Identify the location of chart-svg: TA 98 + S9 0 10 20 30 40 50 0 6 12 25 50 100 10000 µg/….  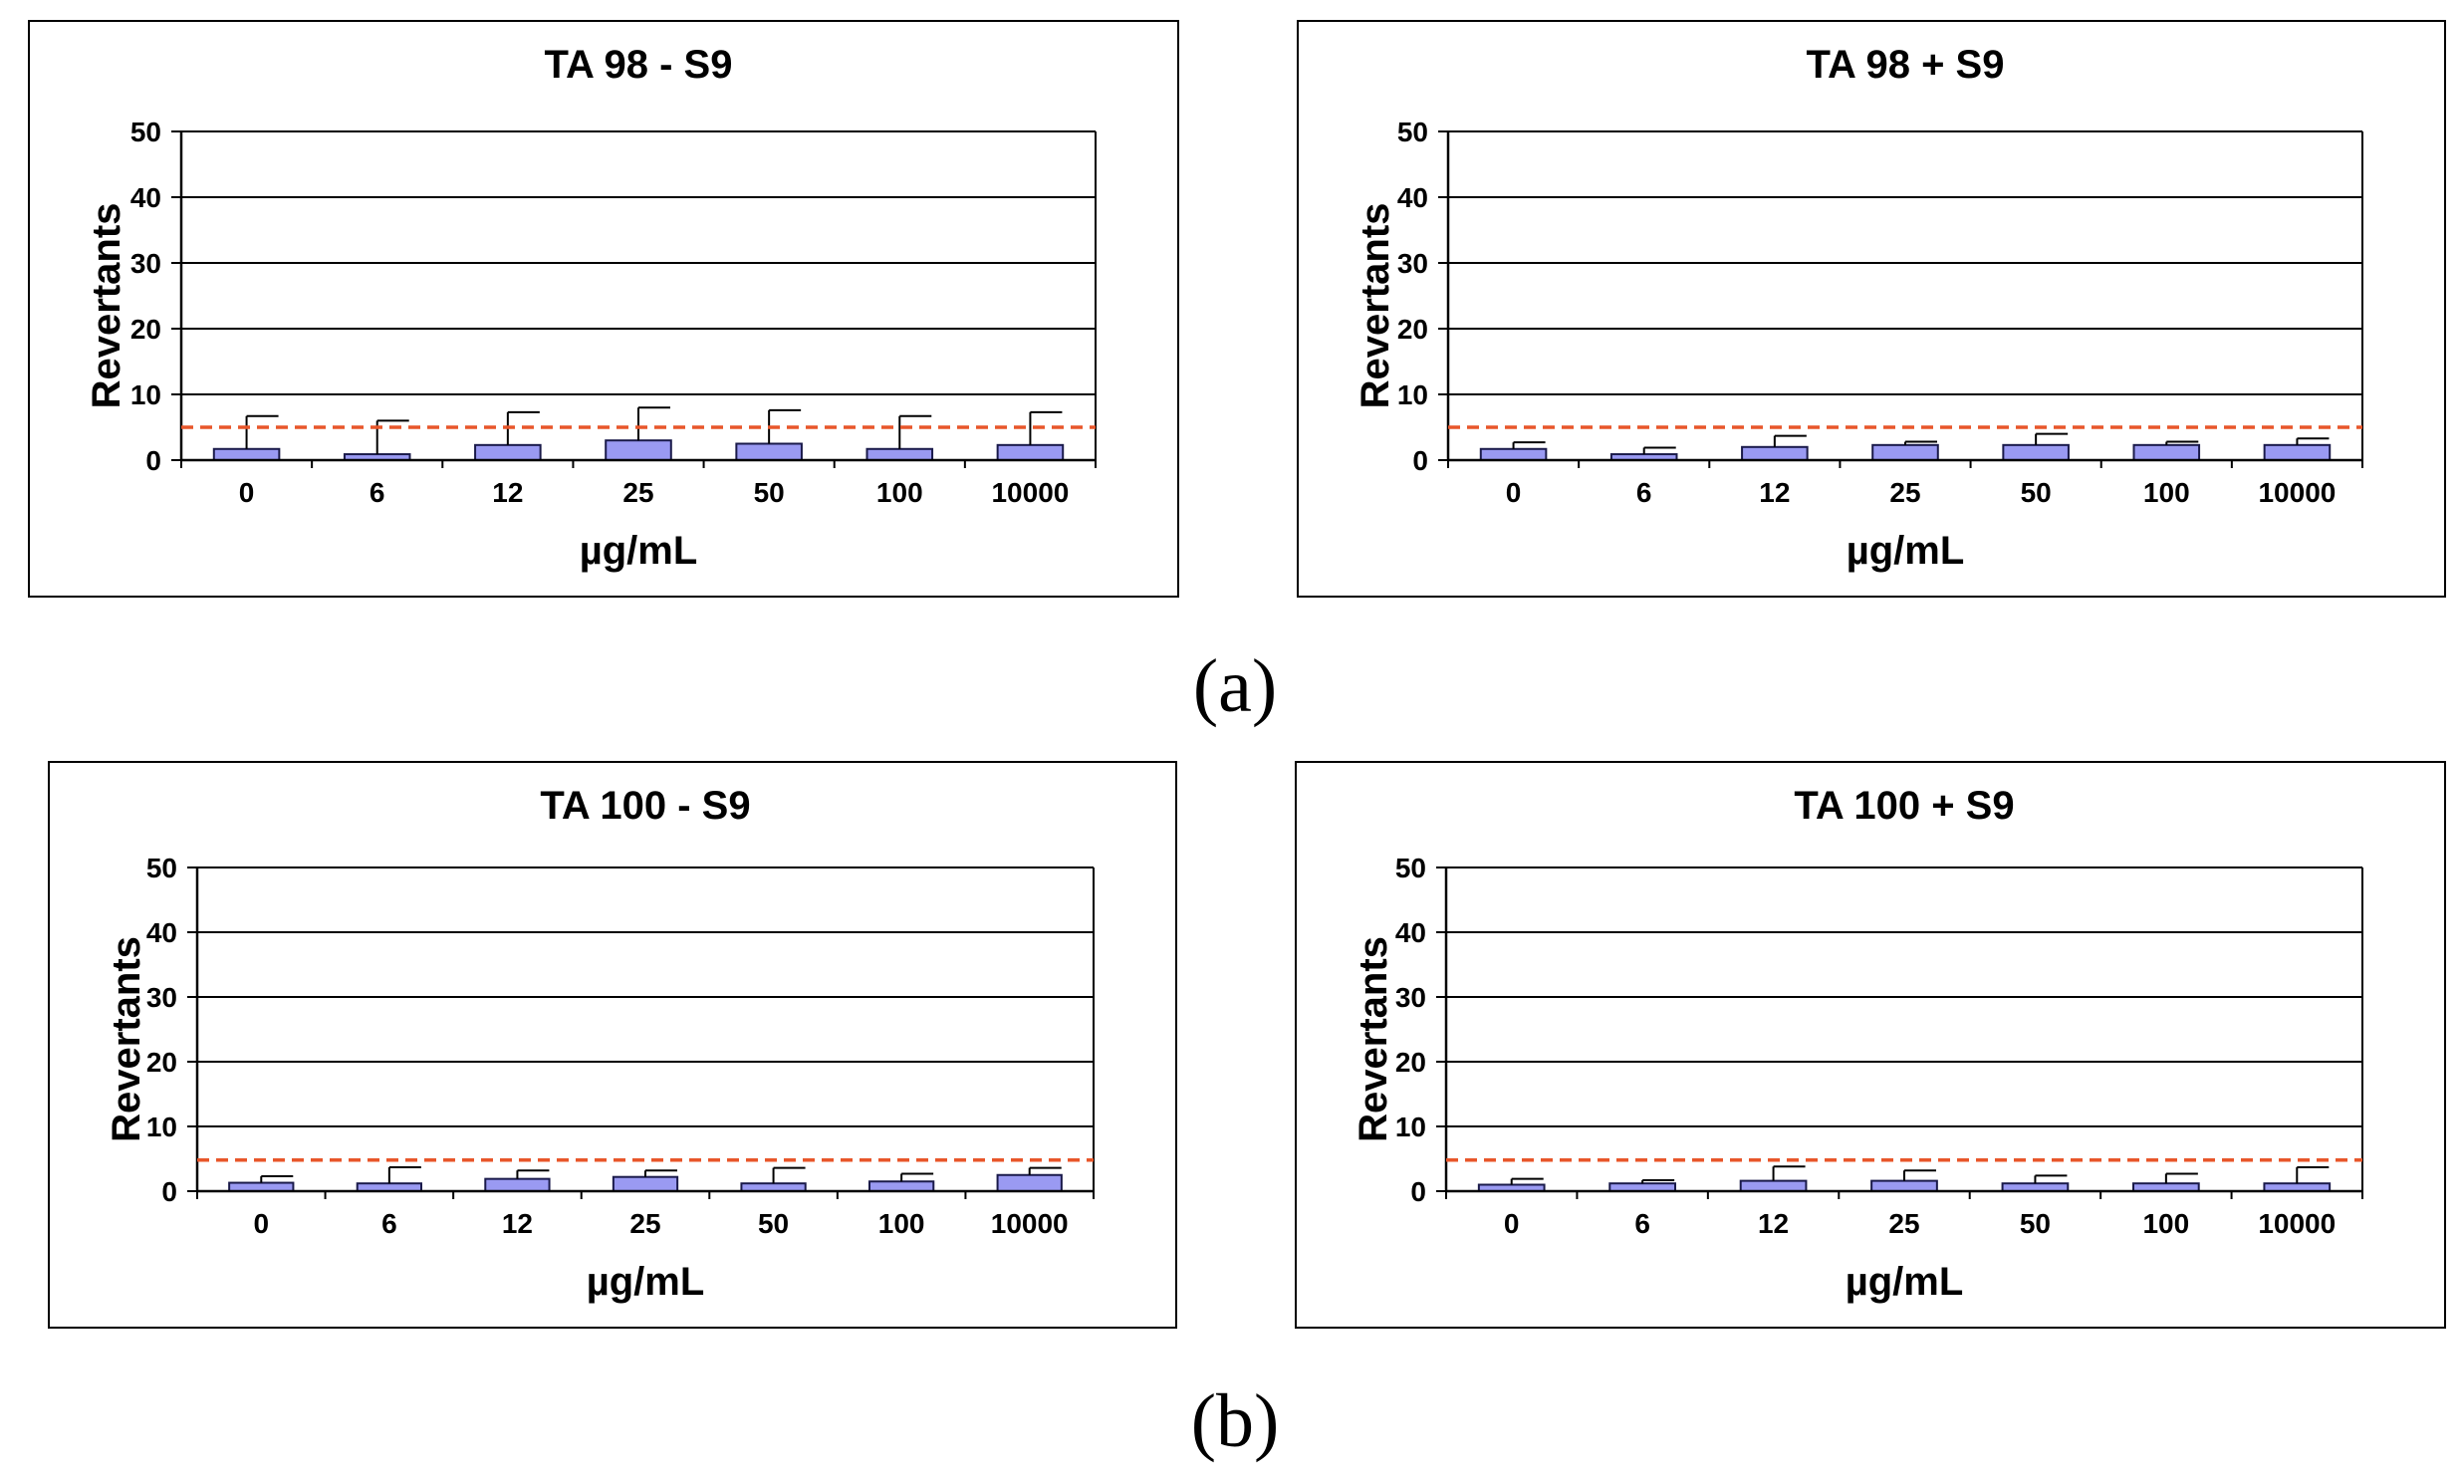
(1858, 308).